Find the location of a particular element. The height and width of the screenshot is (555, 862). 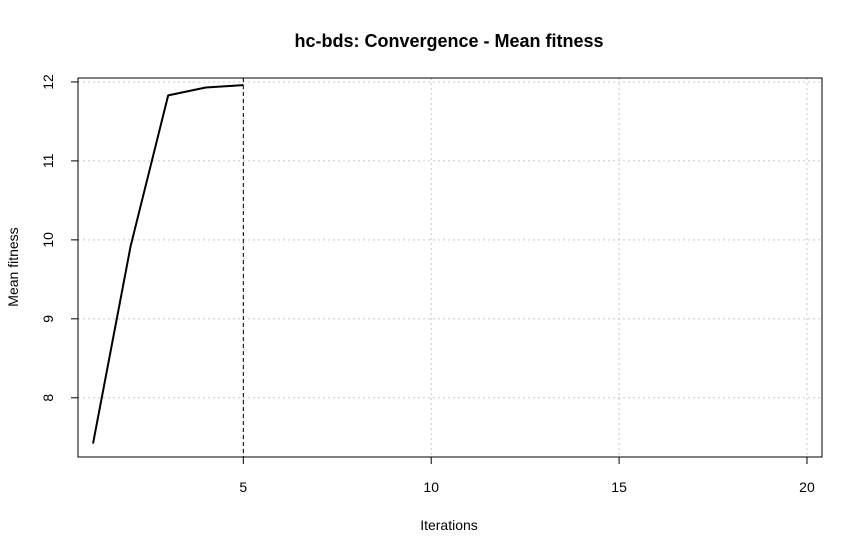

chart-title: hc-bds: Convergence - Mean fitness is located at coordinates (448, 41).